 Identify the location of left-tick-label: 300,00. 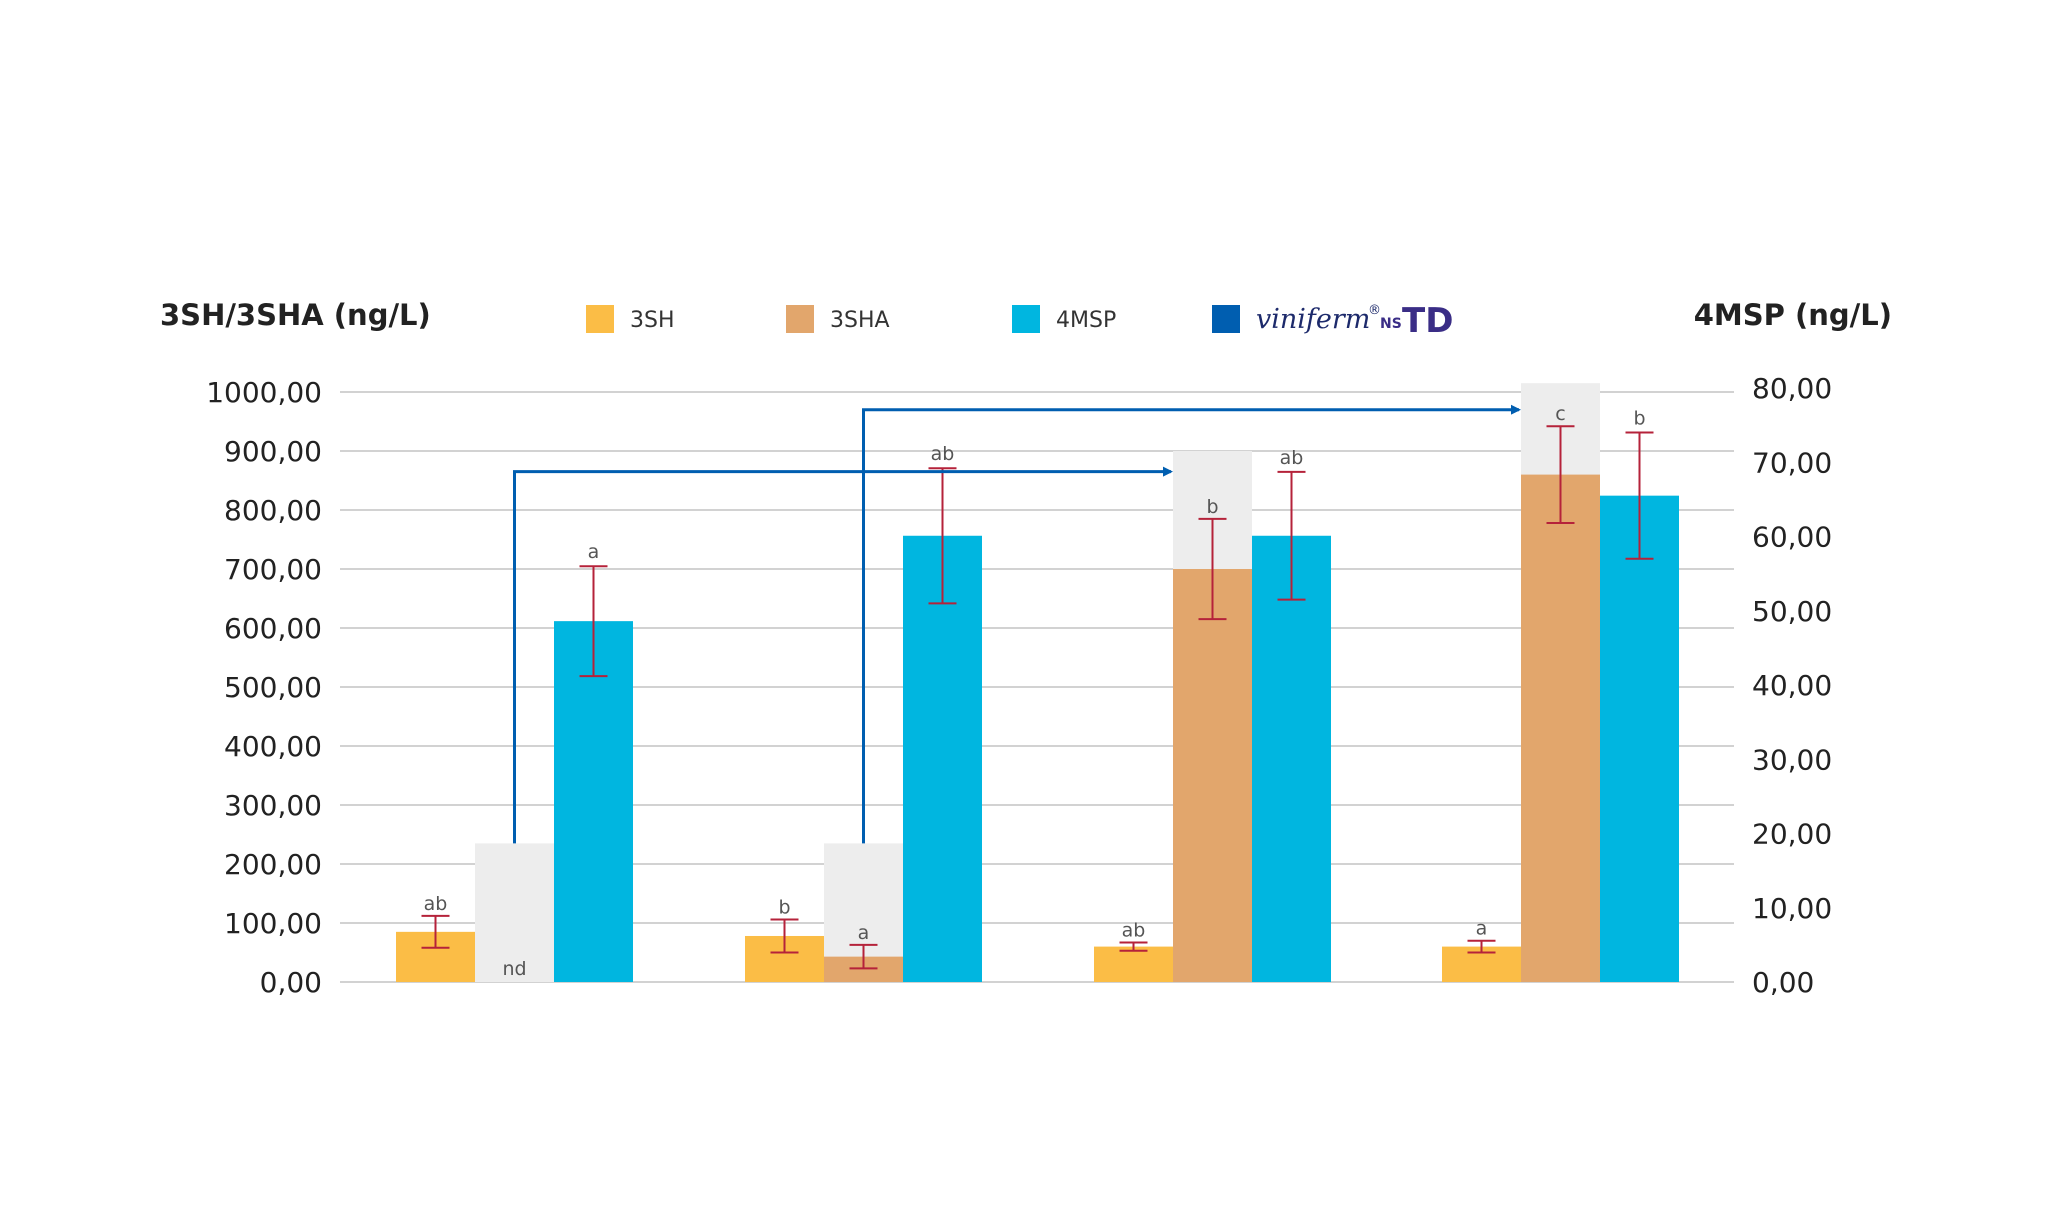
(273, 805).